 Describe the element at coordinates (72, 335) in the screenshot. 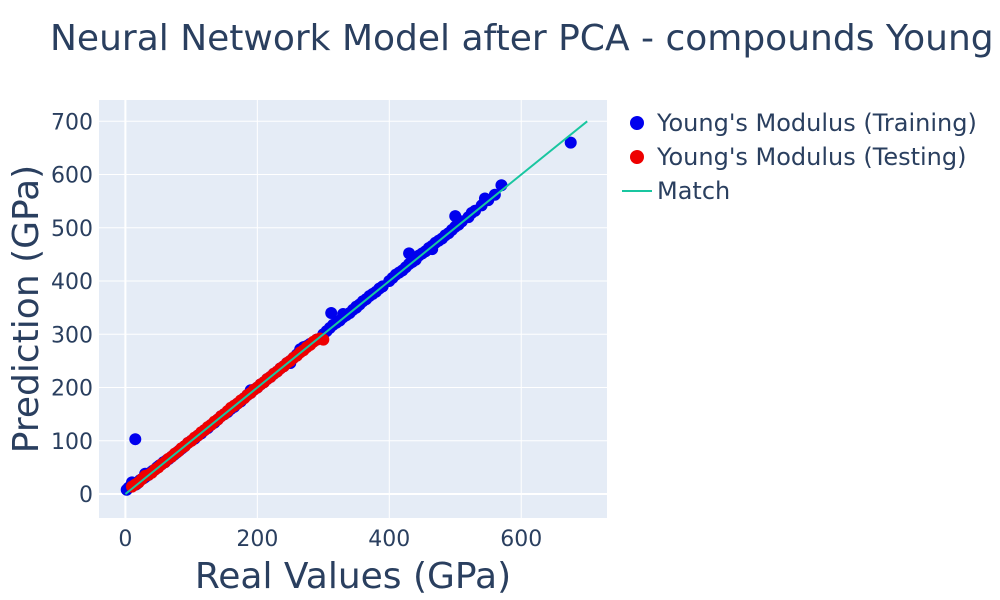

I see `y-tick-label: 300` at that location.